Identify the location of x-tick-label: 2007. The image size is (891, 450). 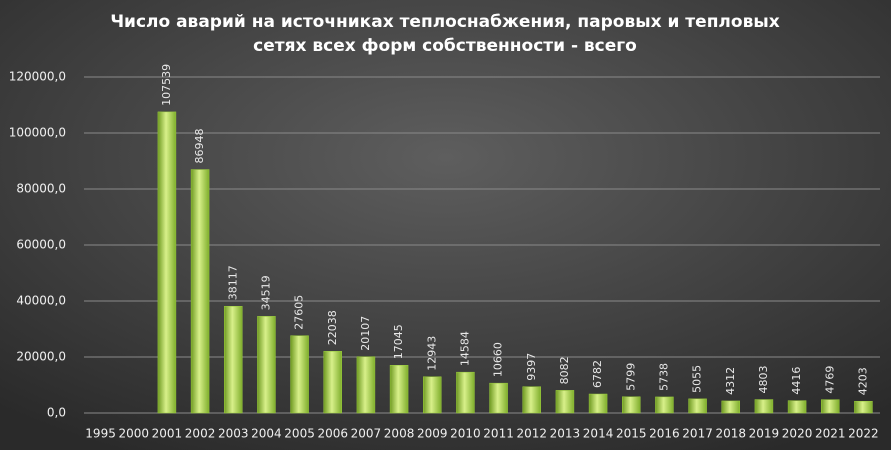
(366, 434).